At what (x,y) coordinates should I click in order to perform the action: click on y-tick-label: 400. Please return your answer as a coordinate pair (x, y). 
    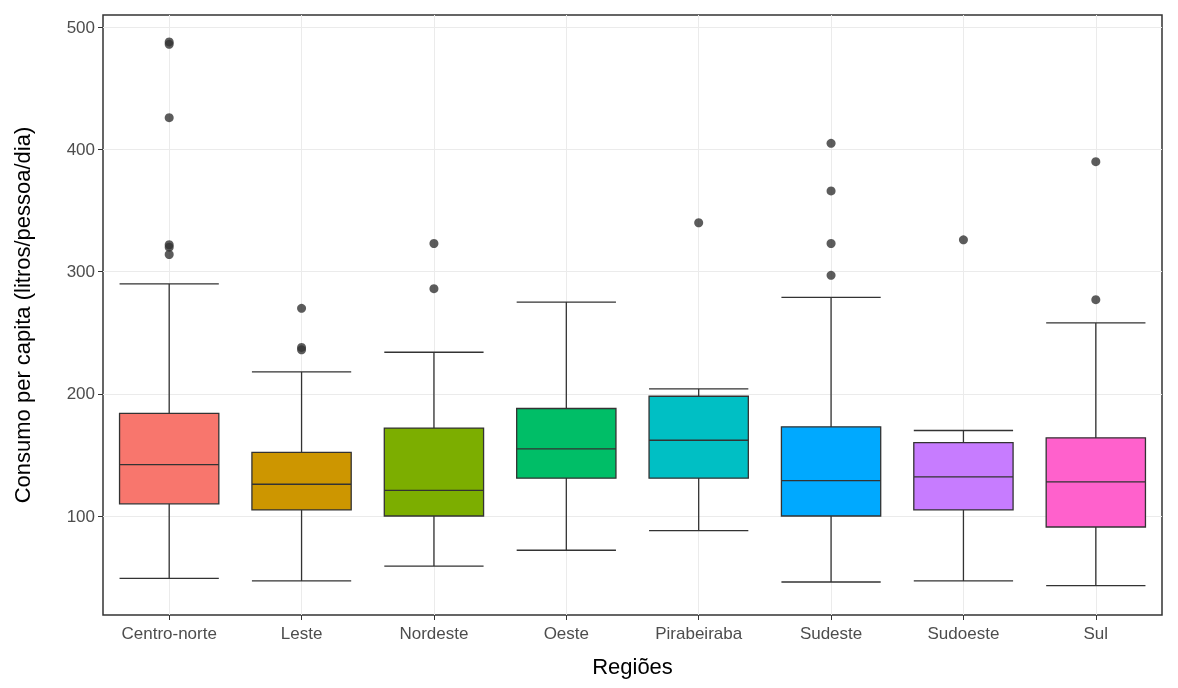
    Looking at the image, I should click on (80, 149).